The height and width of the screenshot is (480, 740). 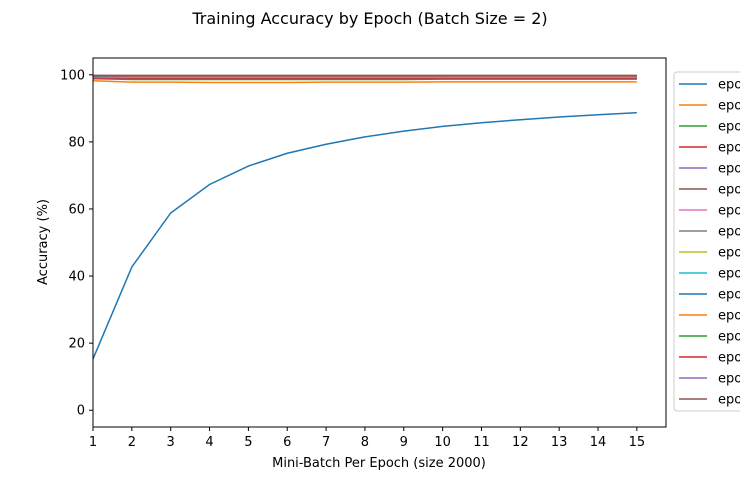 What do you see at coordinates (598, 442) in the screenshot?
I see `x-tick-label-14: 14` at bounding box center [598, 442].